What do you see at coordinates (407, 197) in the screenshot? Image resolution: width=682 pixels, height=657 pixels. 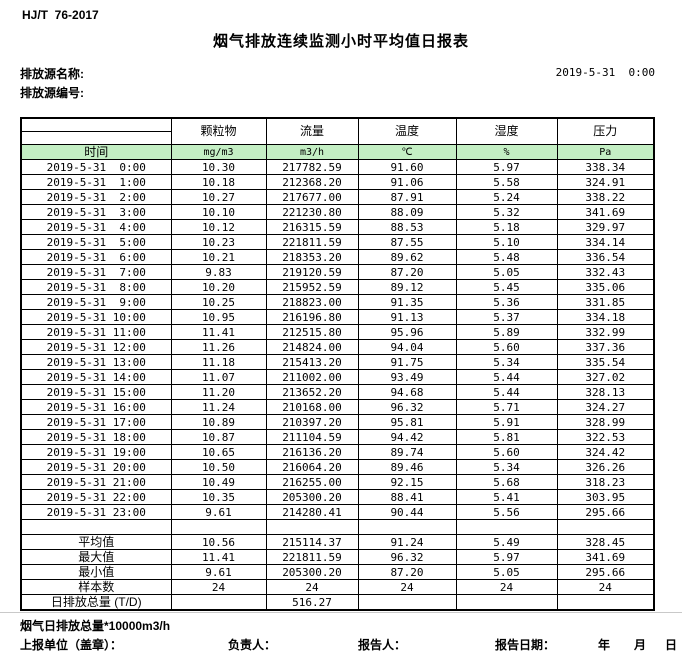 I see `value-cell: 87.91` at bounding box center [407, 197].